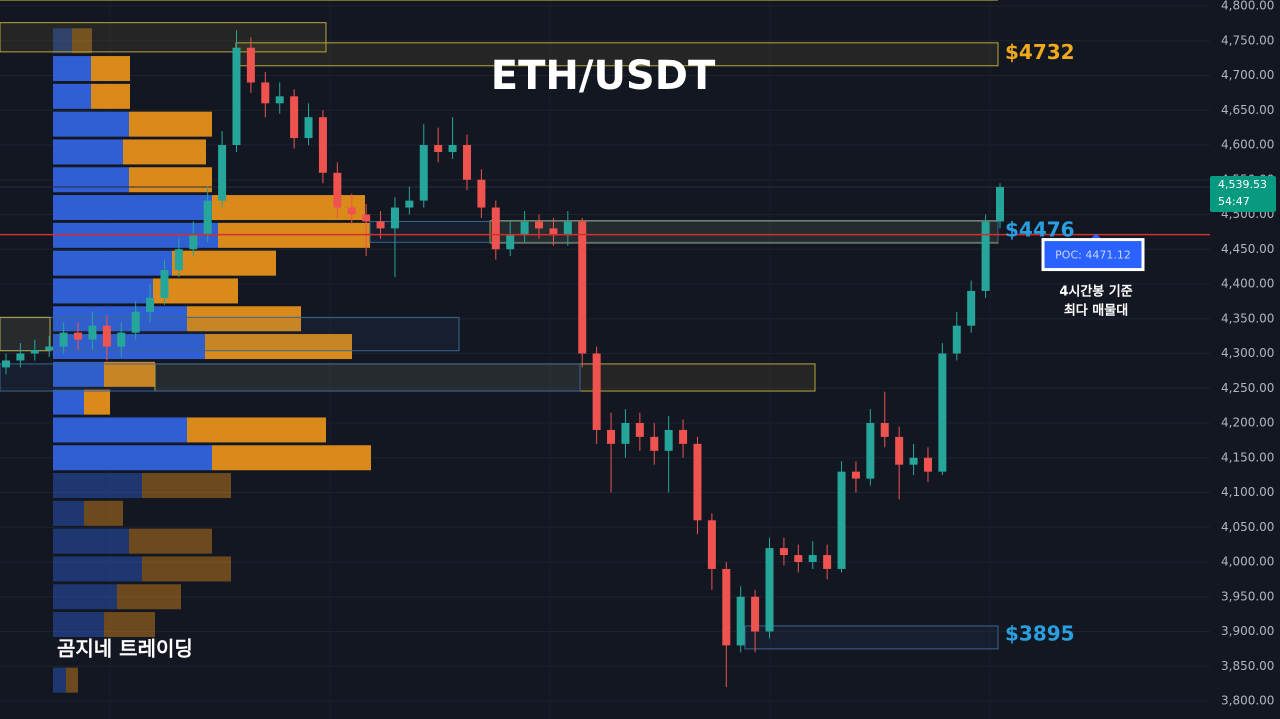 This screenshot has width=1280, height=719. What do you see at coordinates (1247, 40) in the screenshot?
I see `y-tick-label: 4,750.00` at bounding box center [1247, 40].